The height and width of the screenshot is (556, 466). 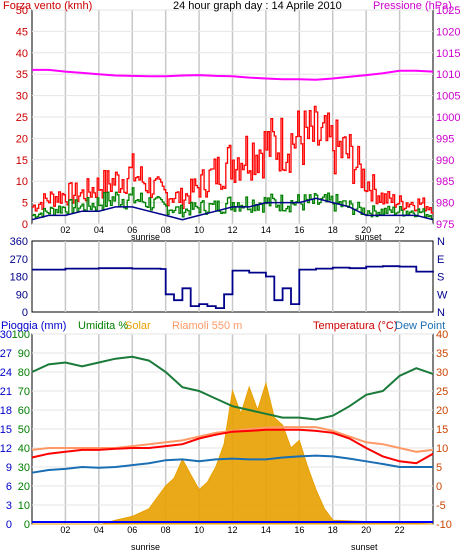 What do you see at coordinates (19, 242) in the screenshot?
I see `direction-tick-label: 360` at bounding box center [19, 242].